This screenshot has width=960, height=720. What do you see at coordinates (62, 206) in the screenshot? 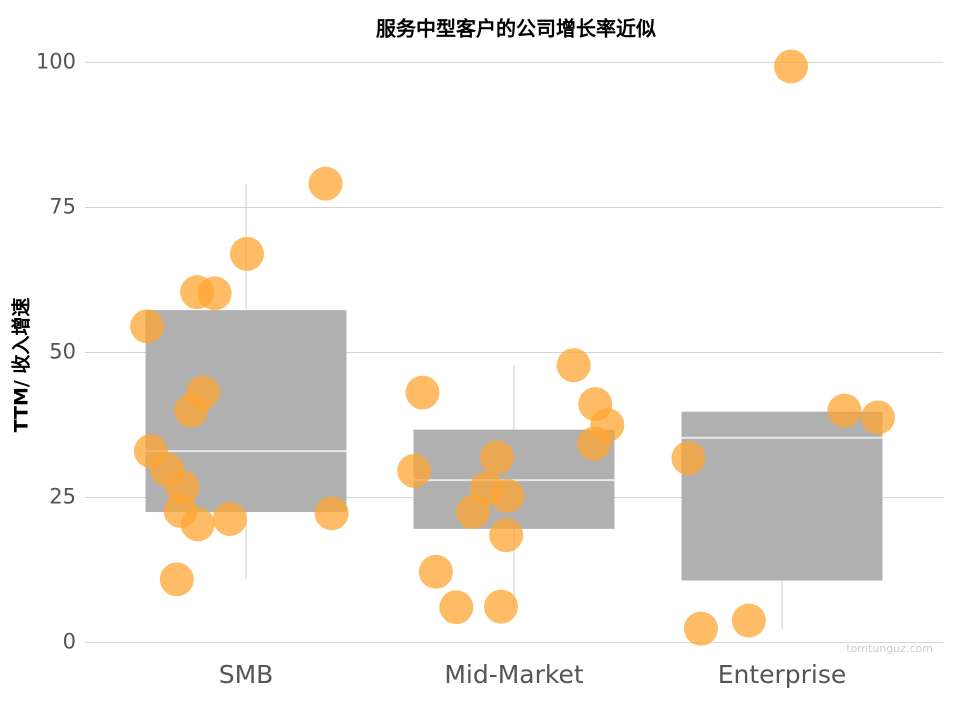
I see `y-tick-label: 75` at bounding box center [62, 206].